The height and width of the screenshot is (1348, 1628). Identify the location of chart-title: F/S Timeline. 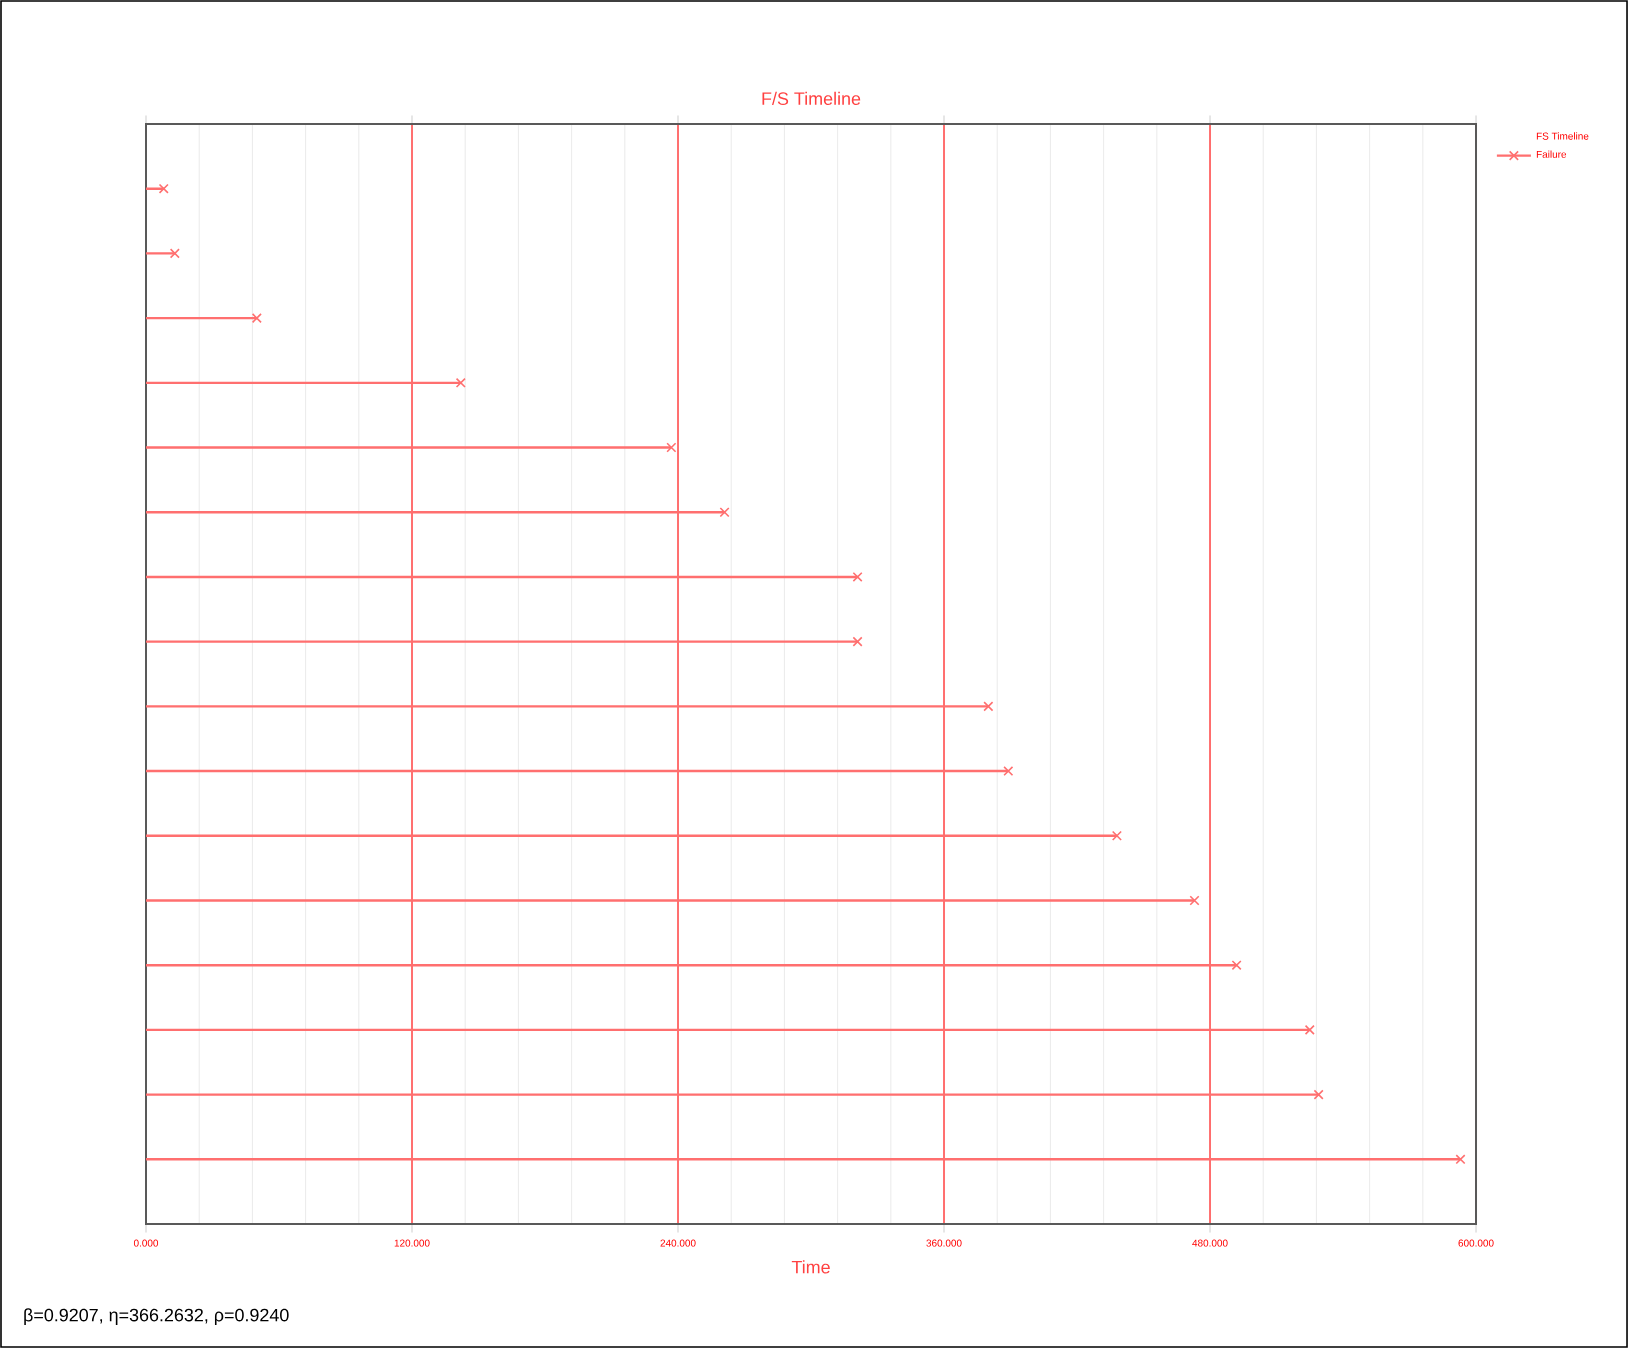
(811, 98).